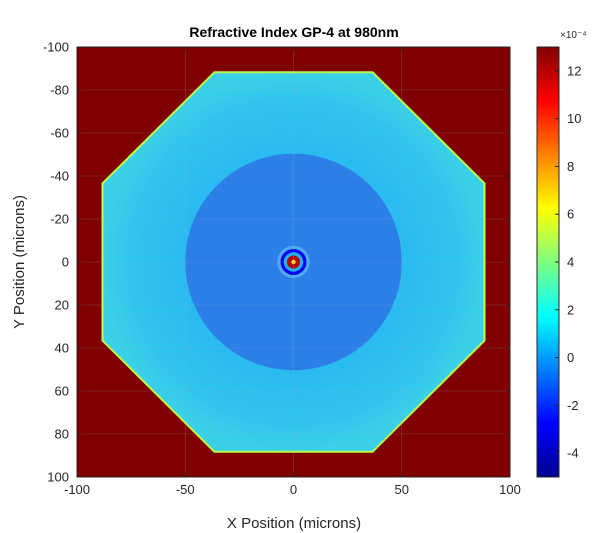 The image size is (597, 533). I want to click on x-tick-label: 50, so click(402, 489).